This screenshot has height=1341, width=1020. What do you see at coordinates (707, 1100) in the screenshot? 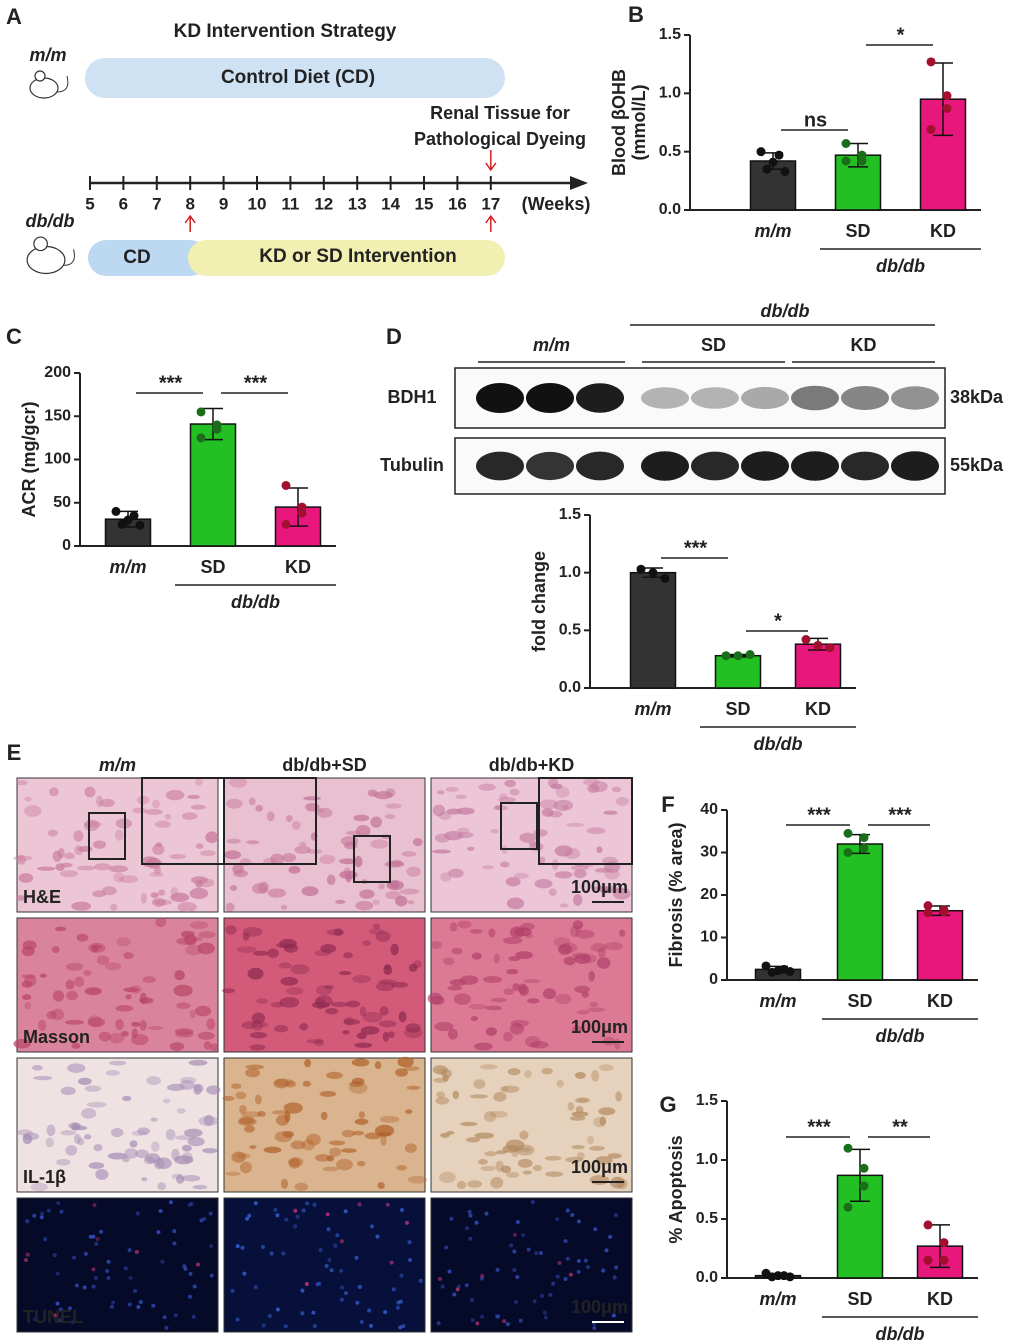
I see `y-tick-label: 1.5` at bounding box center [707, 1100].